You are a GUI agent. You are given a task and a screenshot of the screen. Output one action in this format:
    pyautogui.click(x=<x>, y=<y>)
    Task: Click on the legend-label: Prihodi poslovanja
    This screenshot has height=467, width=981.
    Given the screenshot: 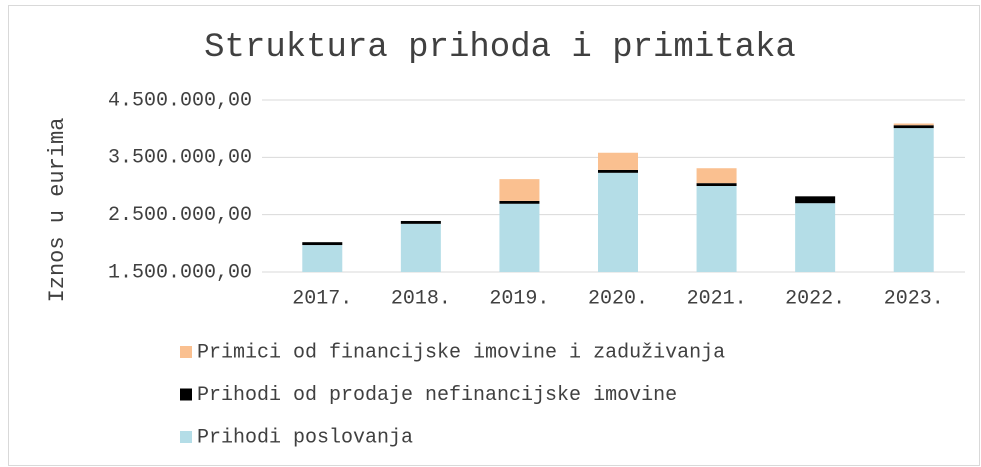 What is the action you would take?
    pyautogui.click(x=305, y=437)
    